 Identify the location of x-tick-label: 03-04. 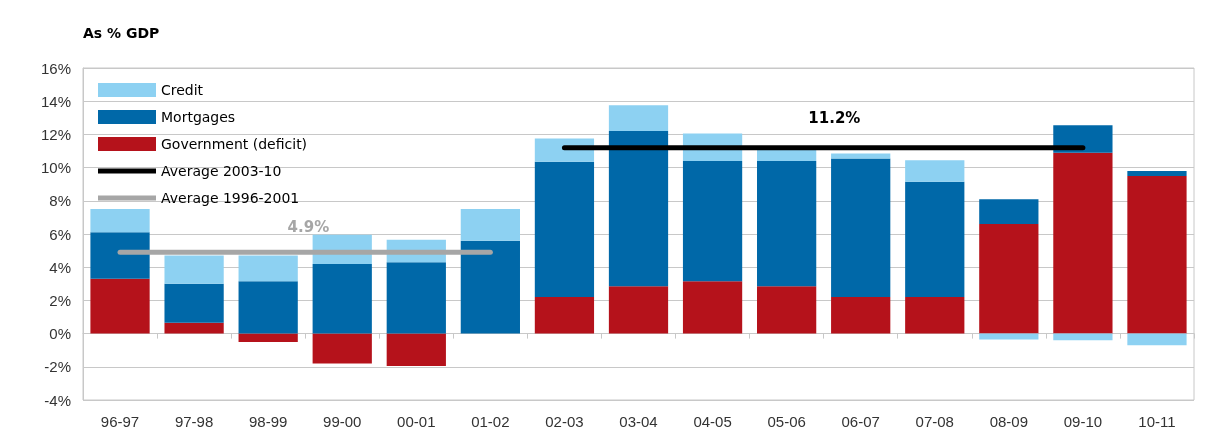
(638, 421).